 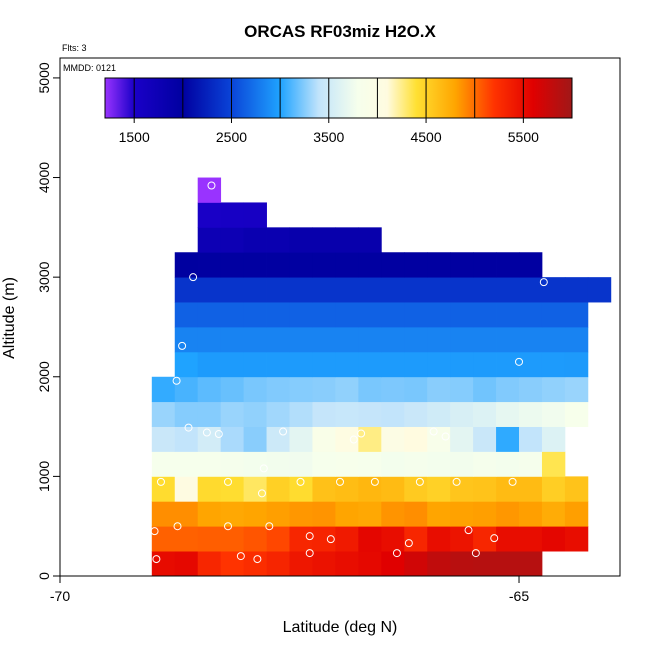 I want to click on x-axis-label: Latitude (deg N), so click(x=340, y=627).